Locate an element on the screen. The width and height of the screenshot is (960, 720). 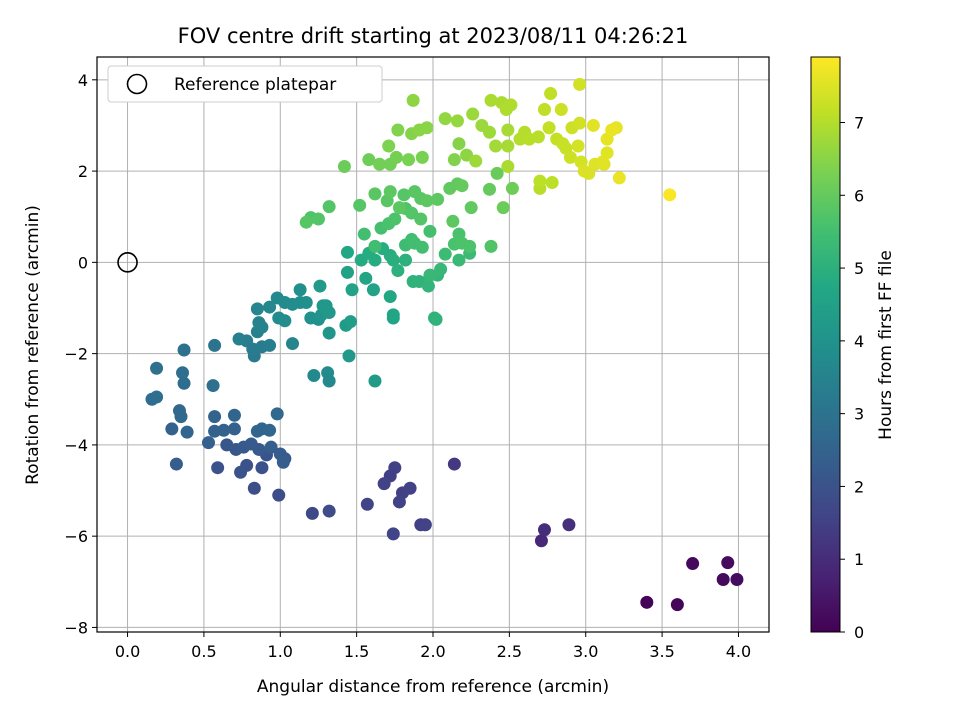
legend-label: Reference platepar is located at coordinates (255, 85).